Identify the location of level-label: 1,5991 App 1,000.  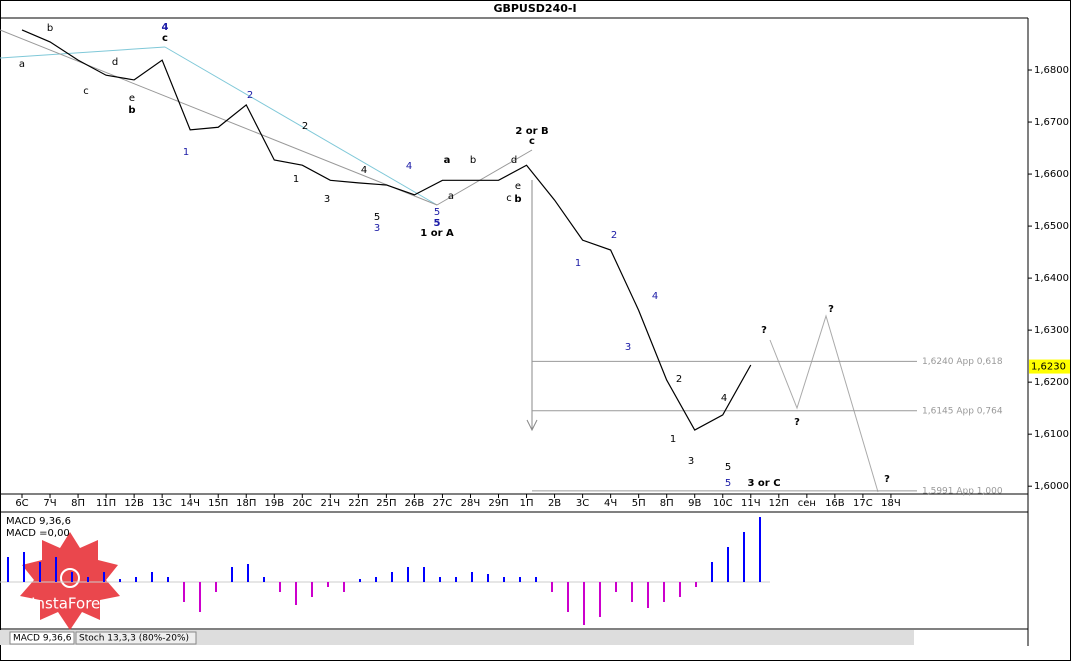
(962, 491).